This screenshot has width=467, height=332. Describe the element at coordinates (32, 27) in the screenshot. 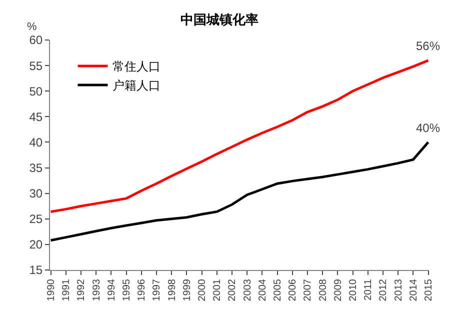

I see `y-axis-title: %` at that location.